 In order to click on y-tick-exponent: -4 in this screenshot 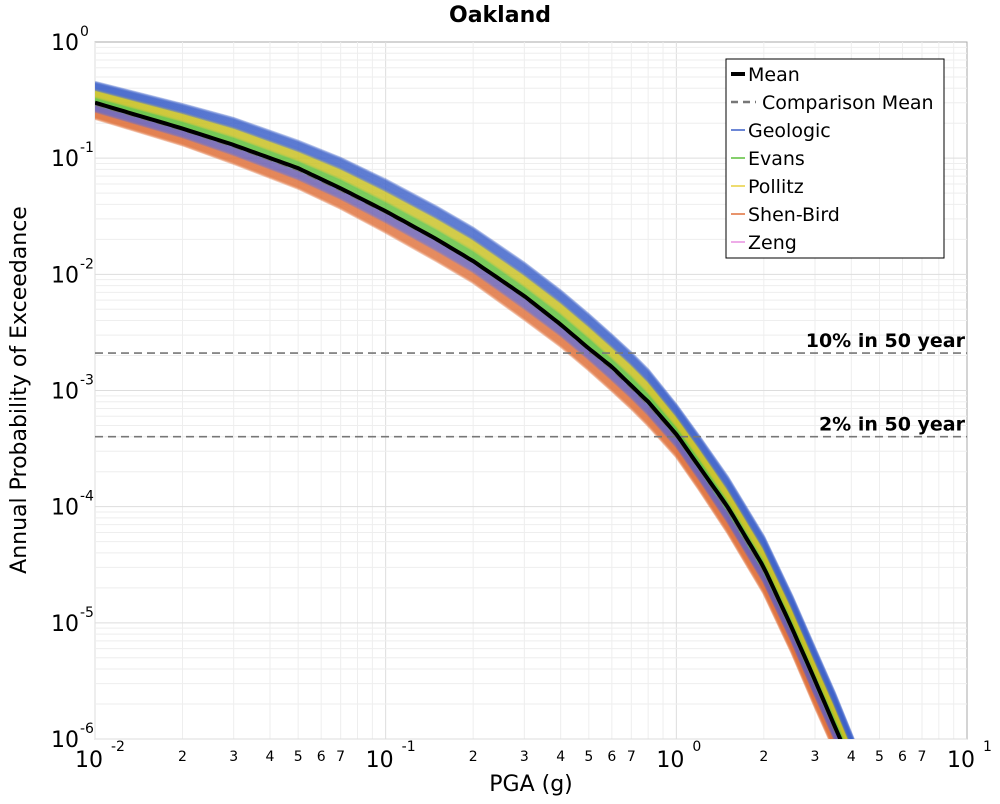, I will do `click(87, 497)`.